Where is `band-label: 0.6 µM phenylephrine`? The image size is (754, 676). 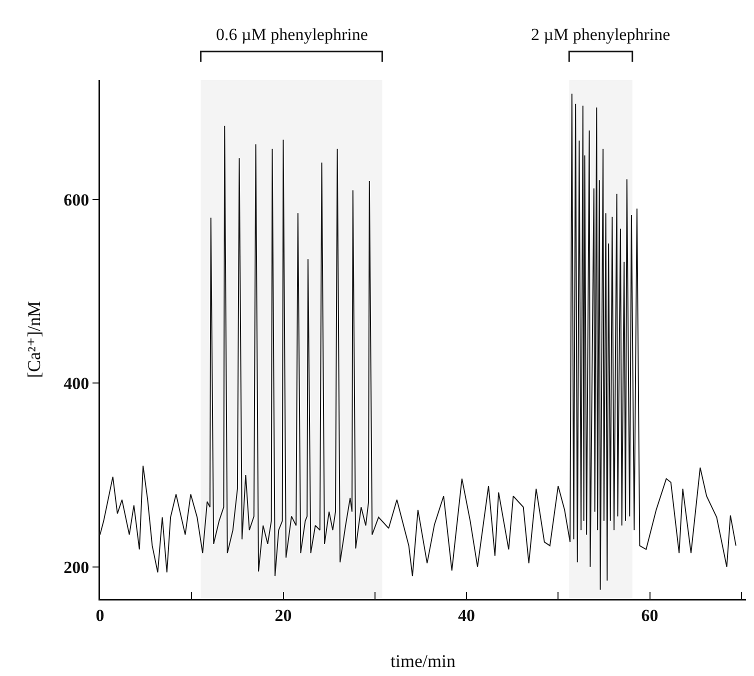 band-label: 0.6 µM phenylephrine is located at coordinates (292, 34).